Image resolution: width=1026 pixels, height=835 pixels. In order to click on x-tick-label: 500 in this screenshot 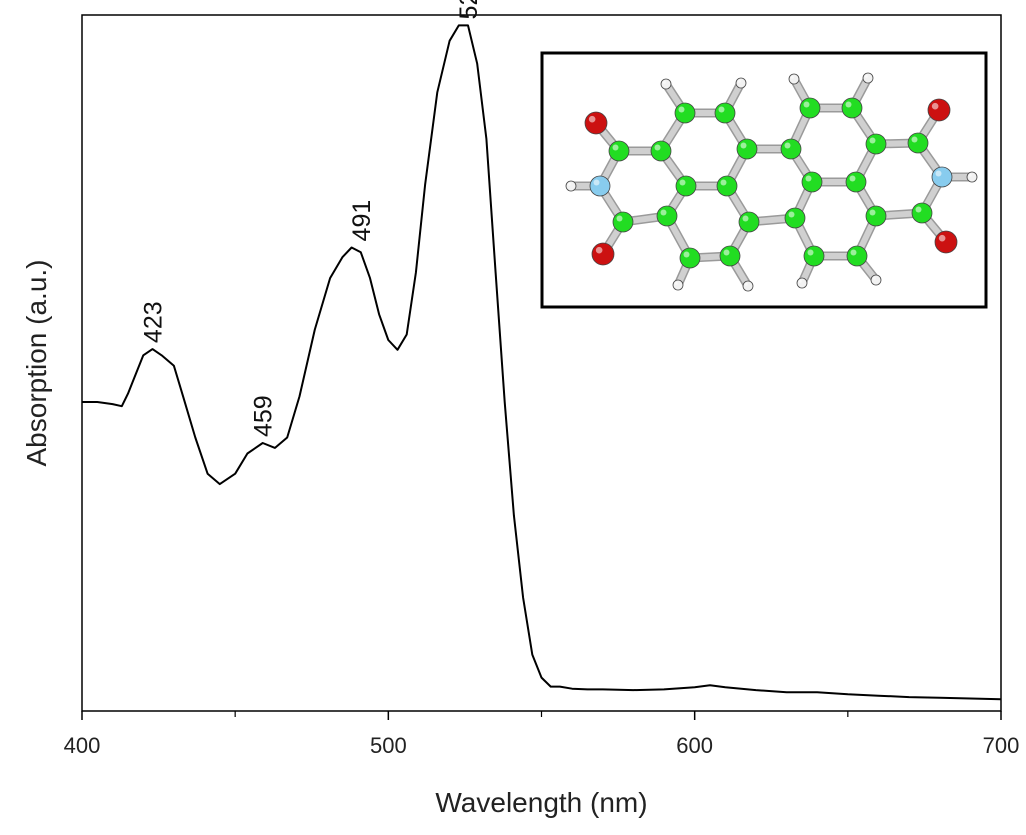, I will do `click(388, 745)`.